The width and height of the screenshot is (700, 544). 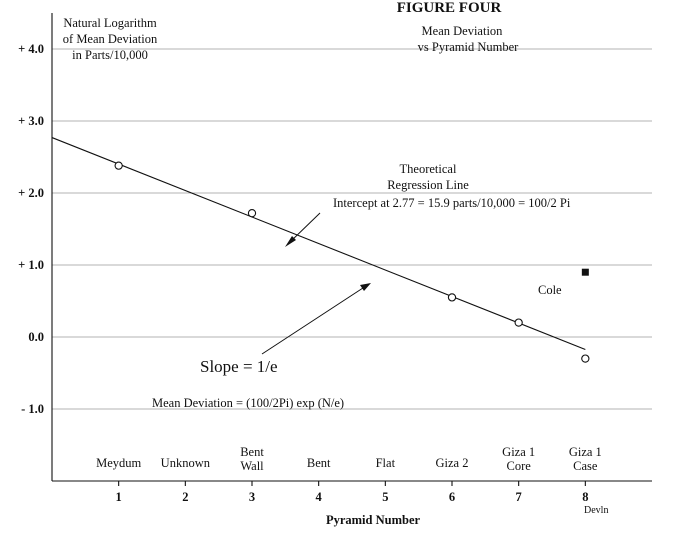 What do you see at coordinates (469, 47) in the screenshot?
I see `chart-subtitle-line-2: vs Pyramid Number` at bounding box center [469, 47].